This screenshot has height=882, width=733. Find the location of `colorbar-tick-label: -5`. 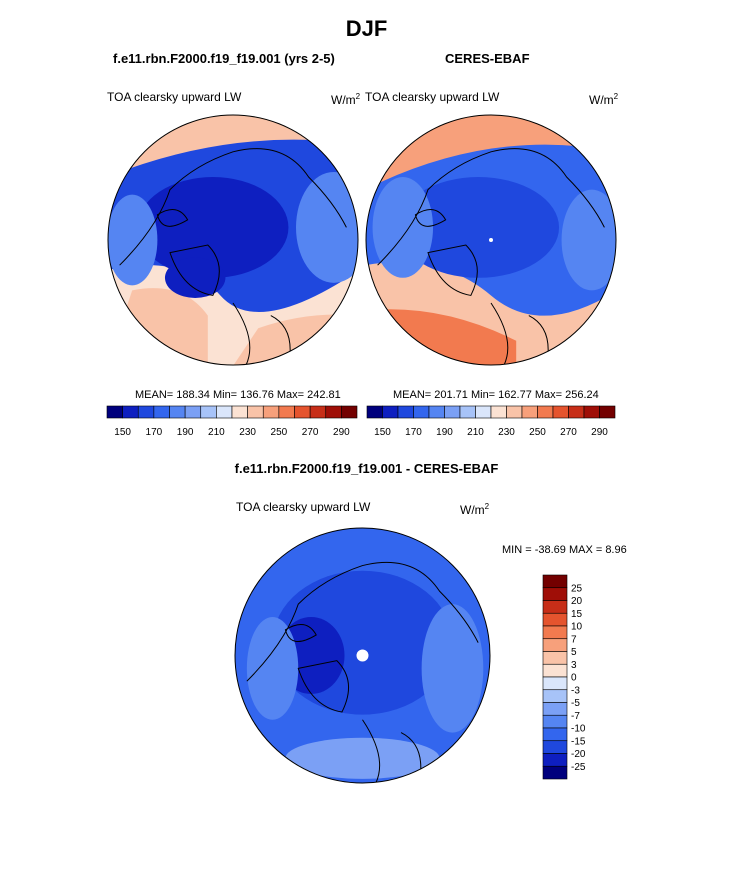

colorbar-tick-label: -5 is located at coordinates (575, 703).